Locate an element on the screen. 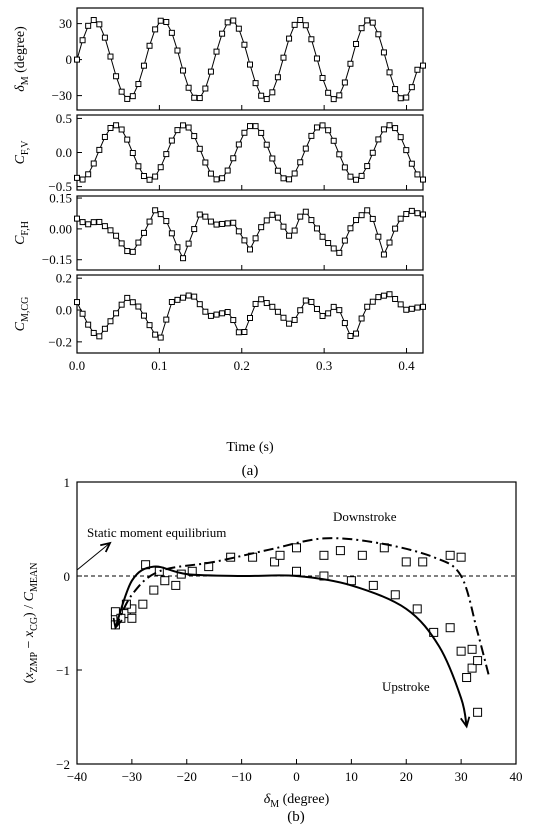 The height and width of the screenshot is (826, 536). y-tick-label: −0.15 is located at coordinates (57, 259).